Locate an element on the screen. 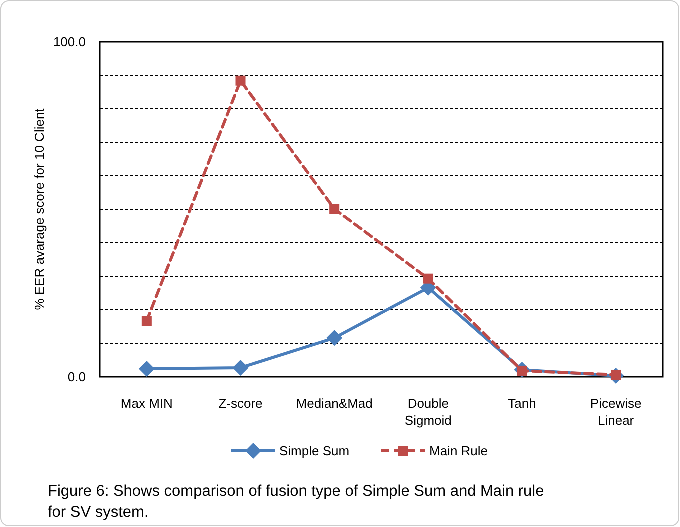 The image size is (680, 527). x-tick-label: Picewise Linear is located at coordinates (616, 412).